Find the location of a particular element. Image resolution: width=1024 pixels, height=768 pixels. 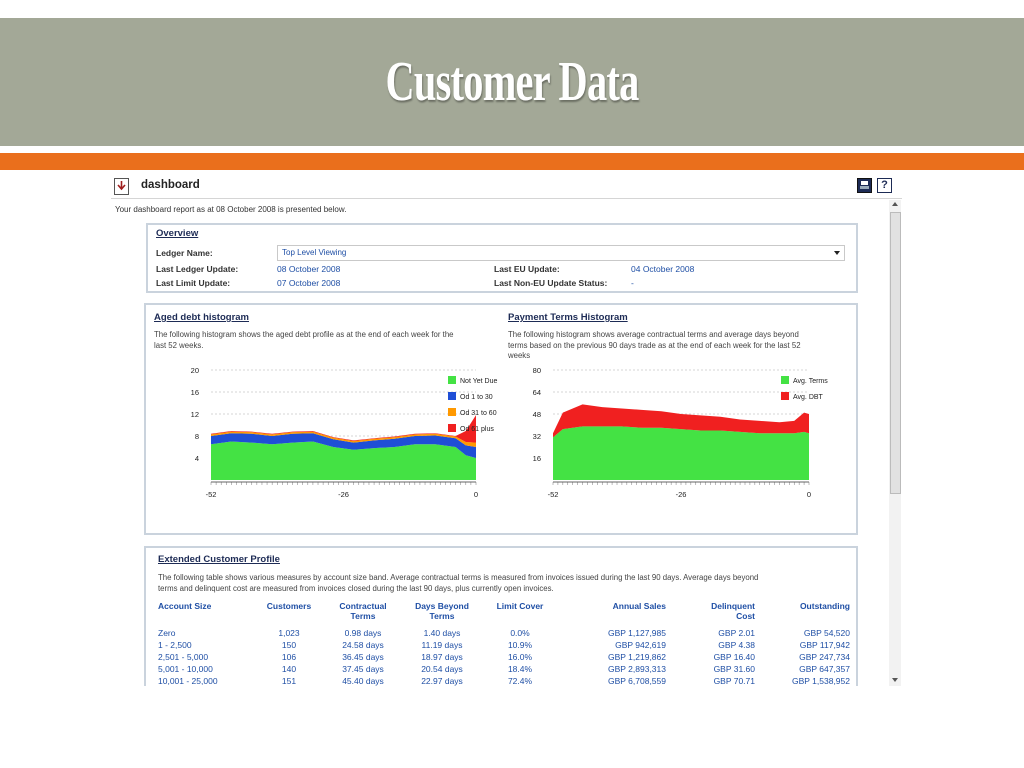

ecp-column-header-line: Limit Cover is located at coordinates (520, 606).